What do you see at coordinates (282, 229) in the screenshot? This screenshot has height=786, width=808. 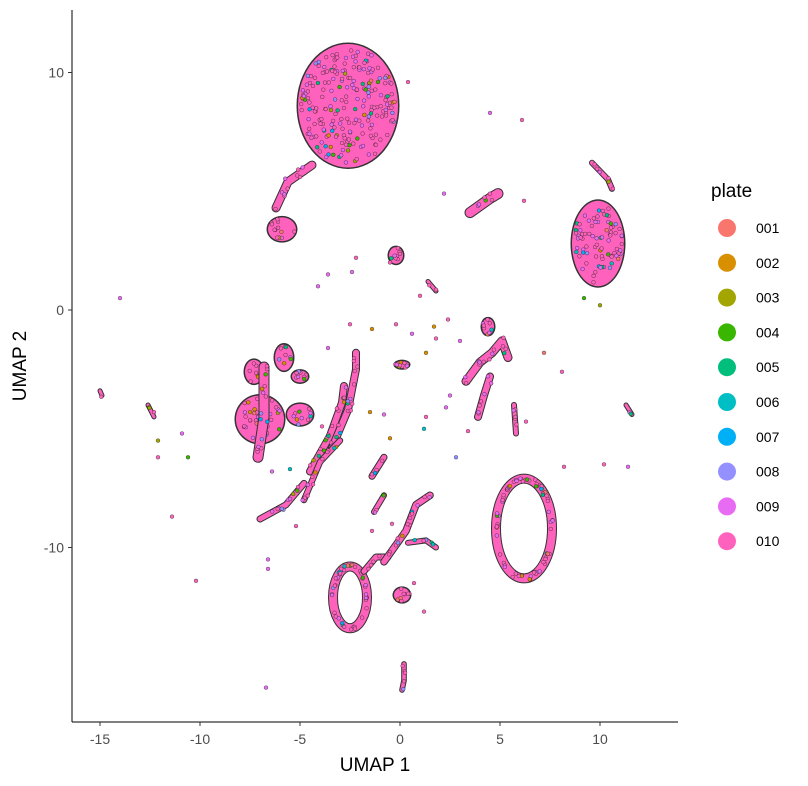 I see `cluster-fill` at bounding box center [282, 229].